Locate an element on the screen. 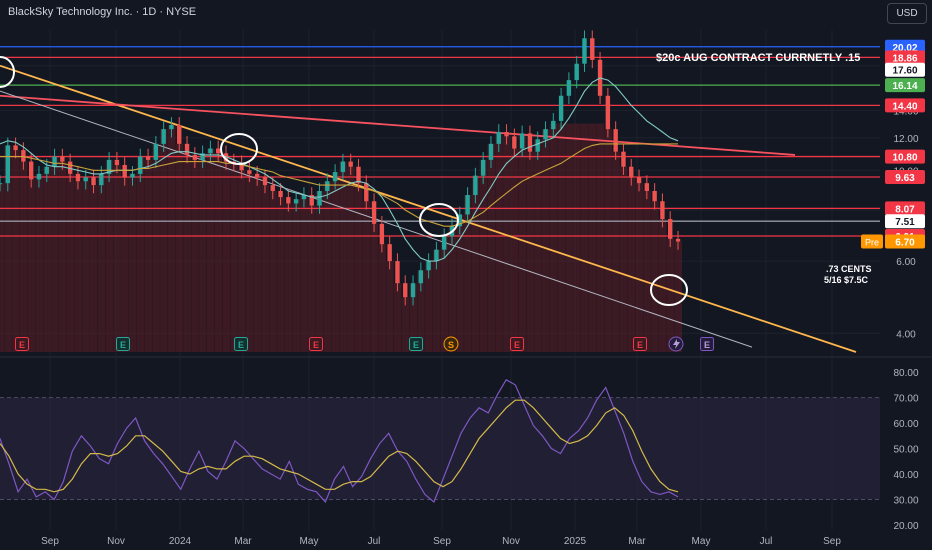  price-tag-label: 7.51 is located at coordinates (905, 222).